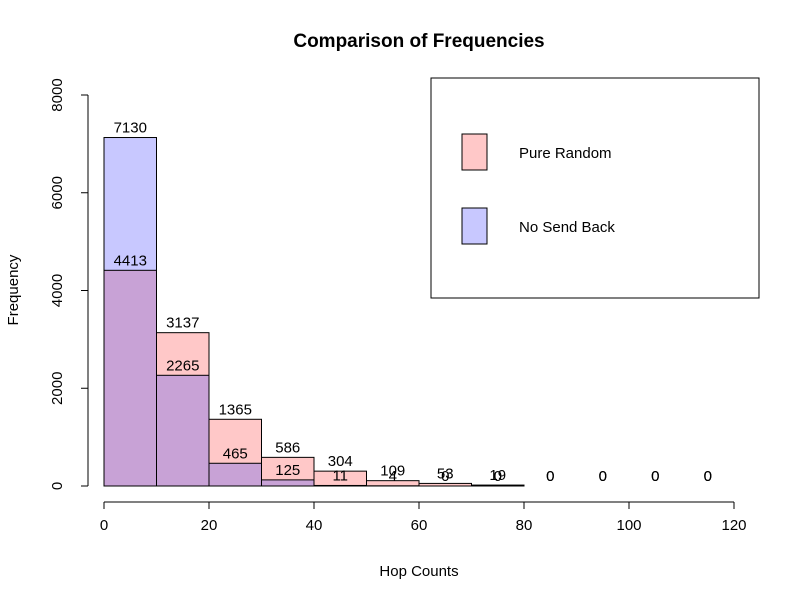 This screenshot has height=600, width=800. Describe the element at coordinates (393, 476) in the screenshot. I see `data-label-no-send-back: 4` at that location.